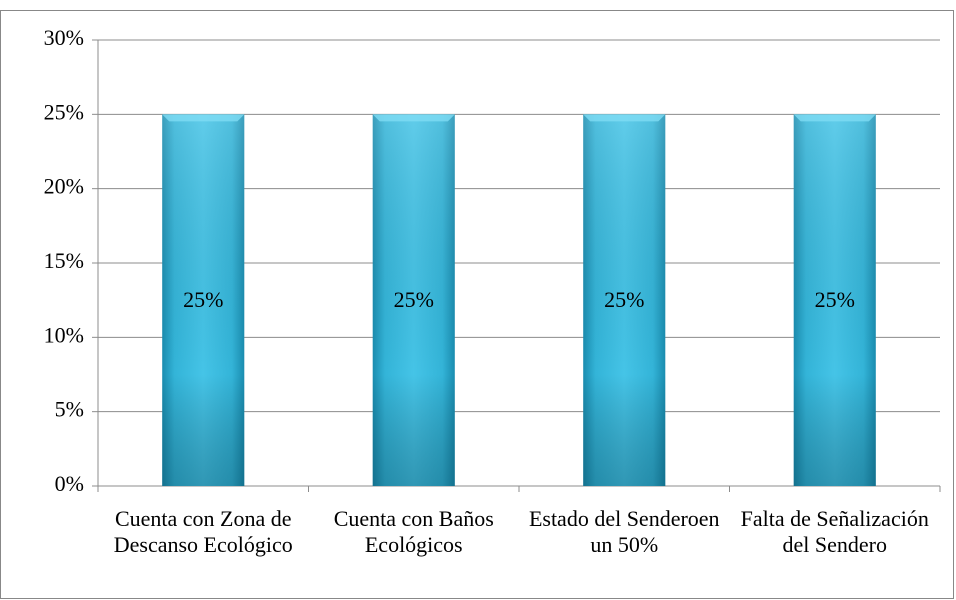 The height and width of the screenshot is (600, 956). I want to click on y-tick-label: 5%, so click(69, 409).